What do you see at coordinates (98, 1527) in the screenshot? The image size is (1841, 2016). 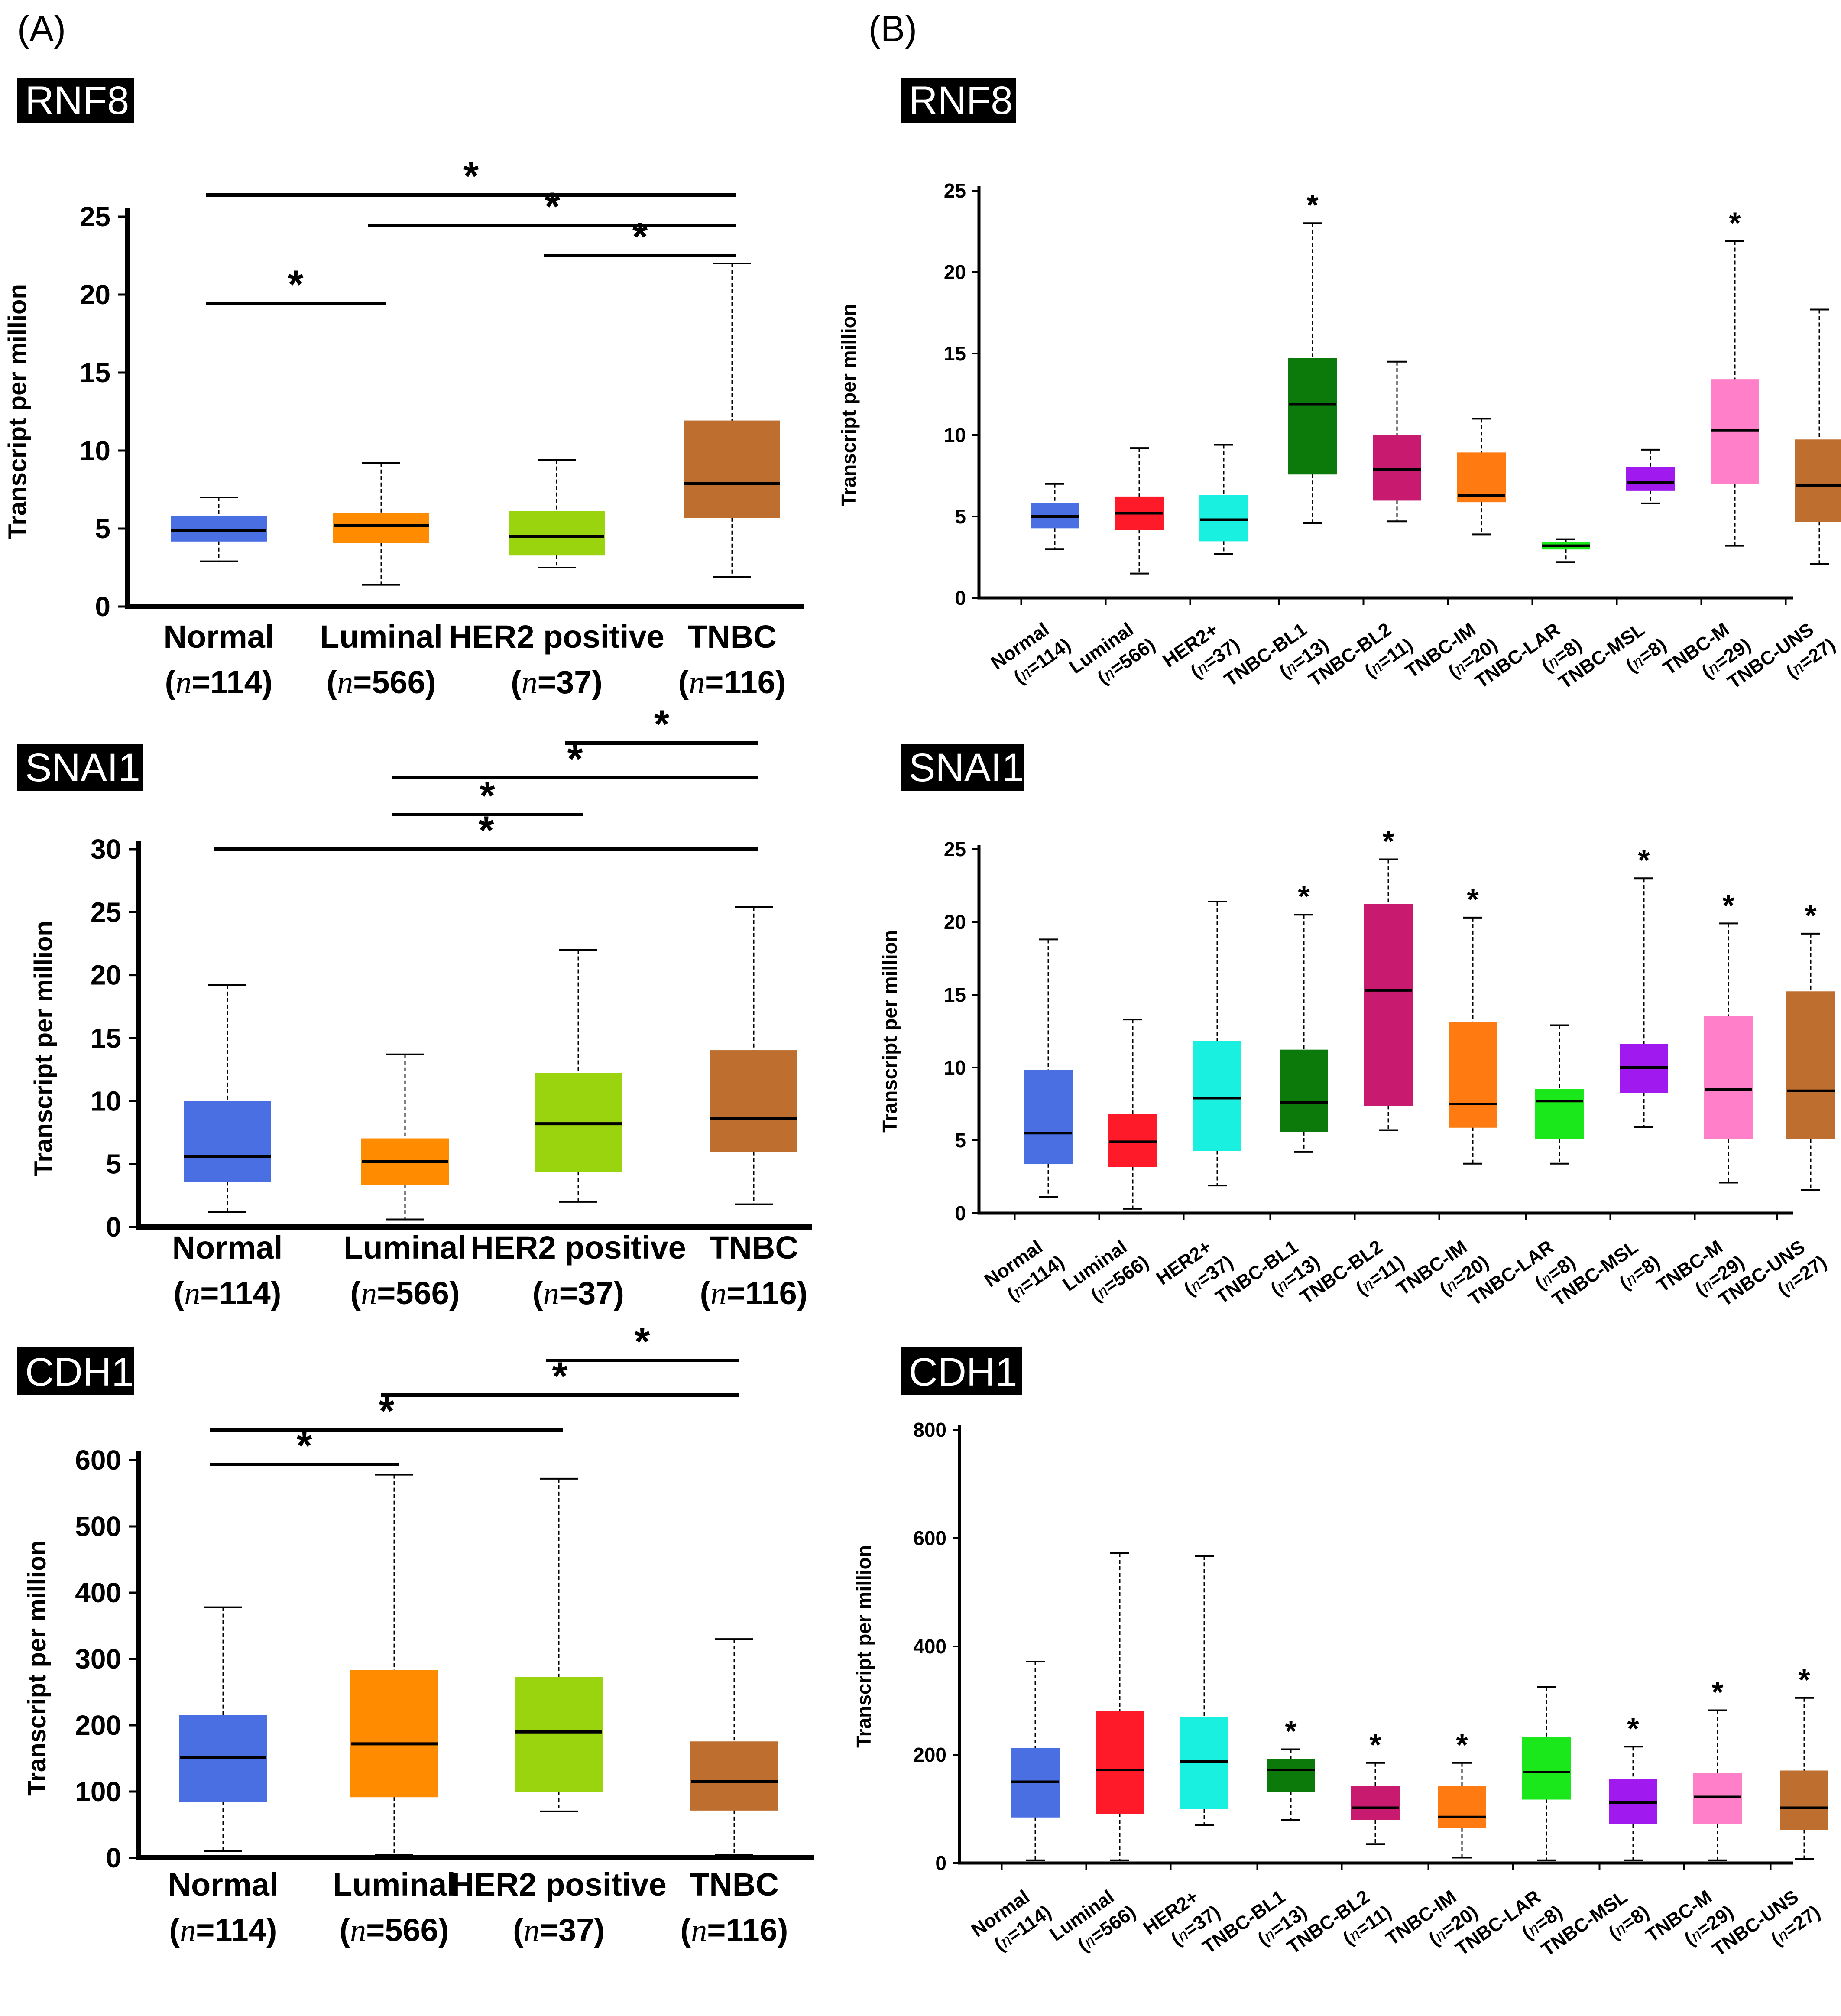 I see `y-tick-label: 500` at bounding box center [98, 1527].